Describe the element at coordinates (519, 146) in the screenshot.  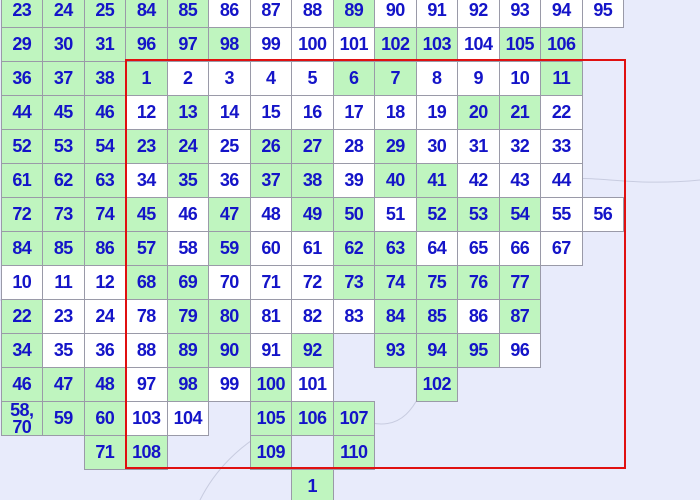
I see `grid-cell: 32` at that location.